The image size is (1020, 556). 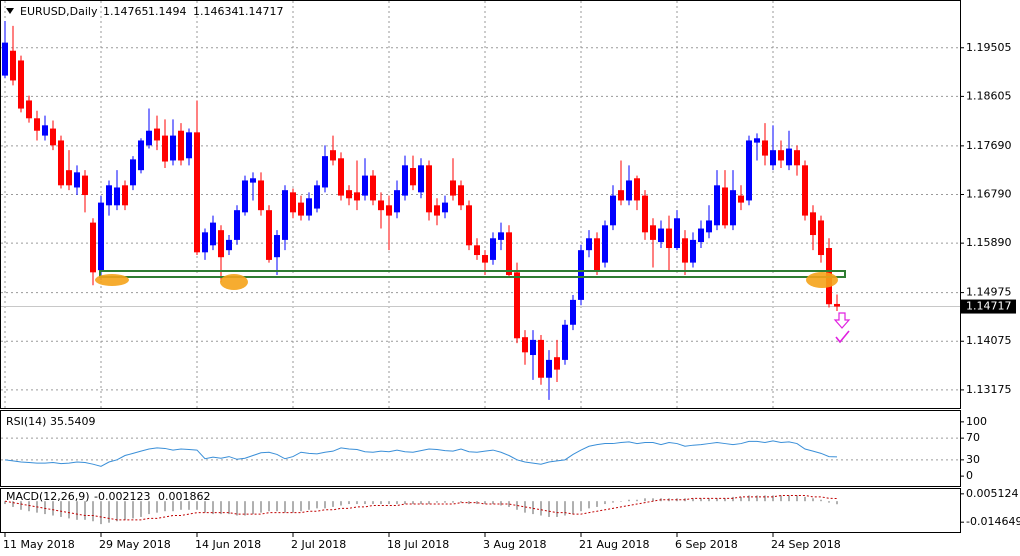 What do you see at coordinates (514, 544) in the screenshot?
I see `x-tick-label: 3 Aug 2018` at bounding box center [514, 544].